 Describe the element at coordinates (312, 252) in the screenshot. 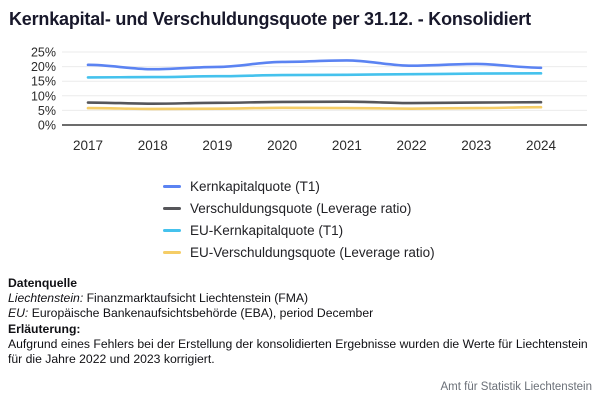

I see `legend-label: EU-Verschuldungsquote (Leverage ratio)` at that location.